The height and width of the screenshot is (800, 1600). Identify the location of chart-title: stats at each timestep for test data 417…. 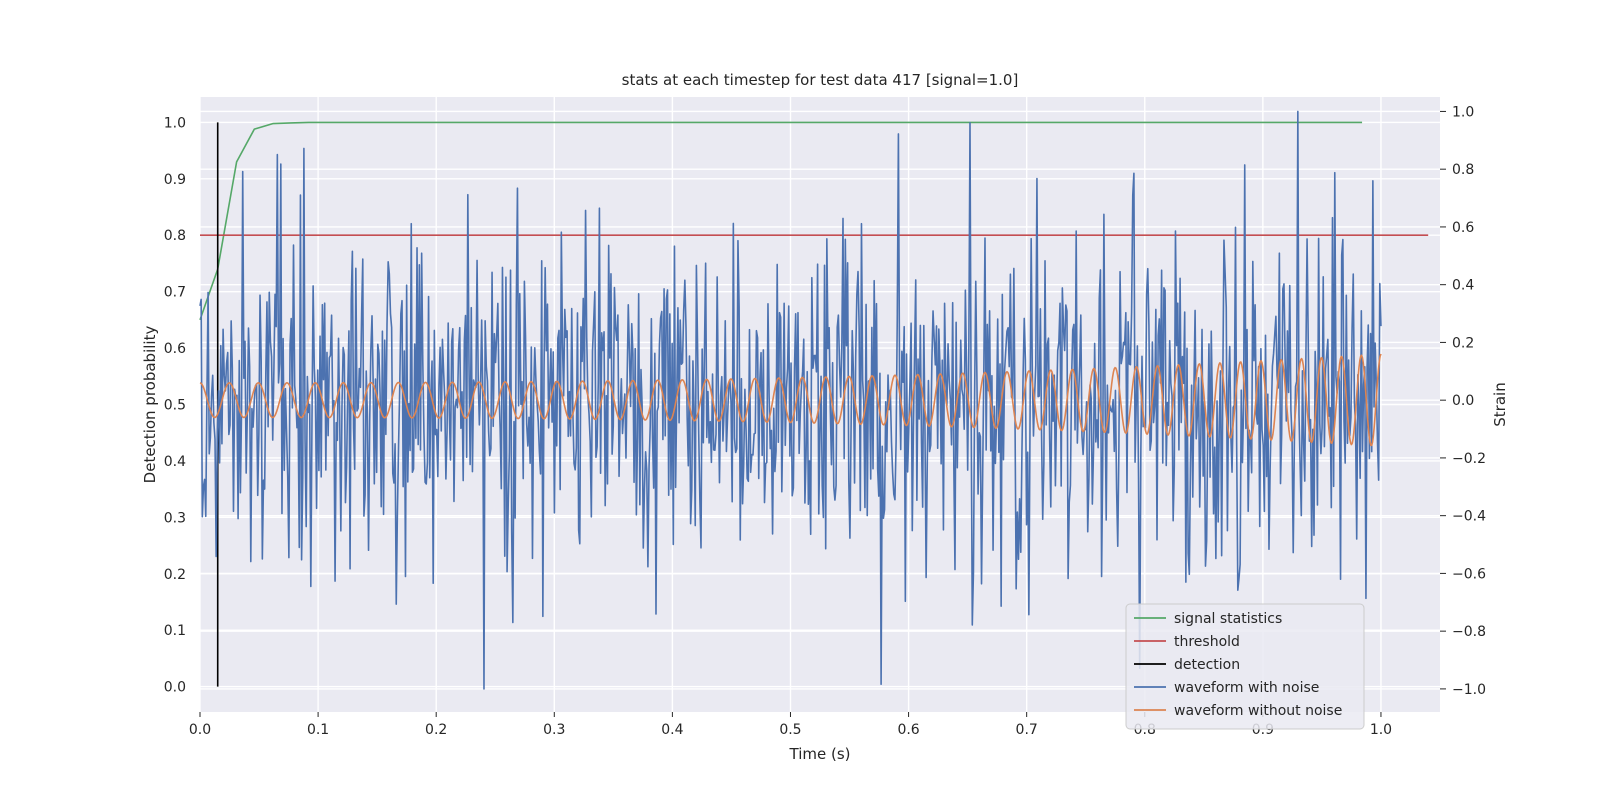
(820, 80).